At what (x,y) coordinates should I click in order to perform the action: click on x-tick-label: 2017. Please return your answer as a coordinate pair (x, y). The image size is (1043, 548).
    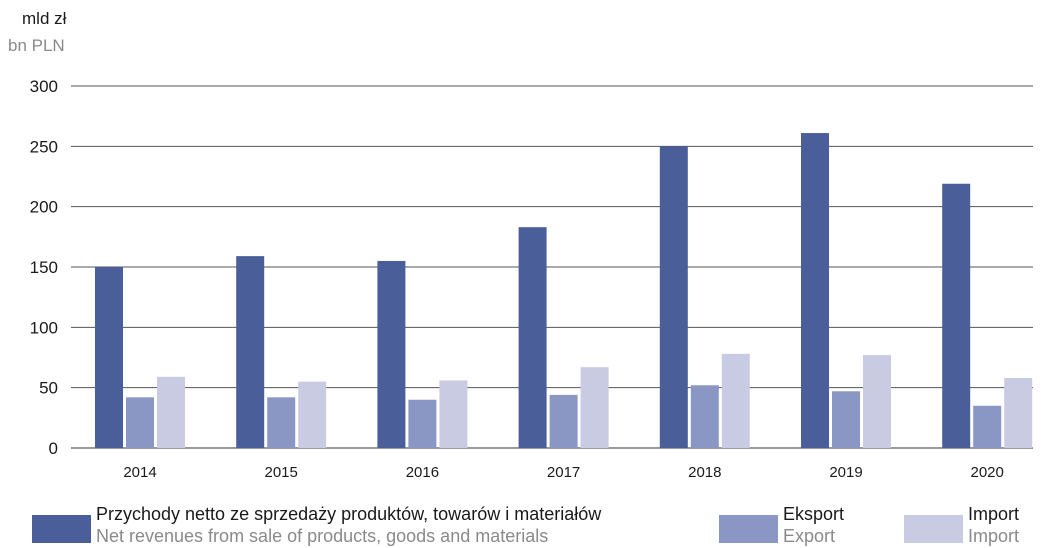
    Looking at the image, I should click on (563, 472).